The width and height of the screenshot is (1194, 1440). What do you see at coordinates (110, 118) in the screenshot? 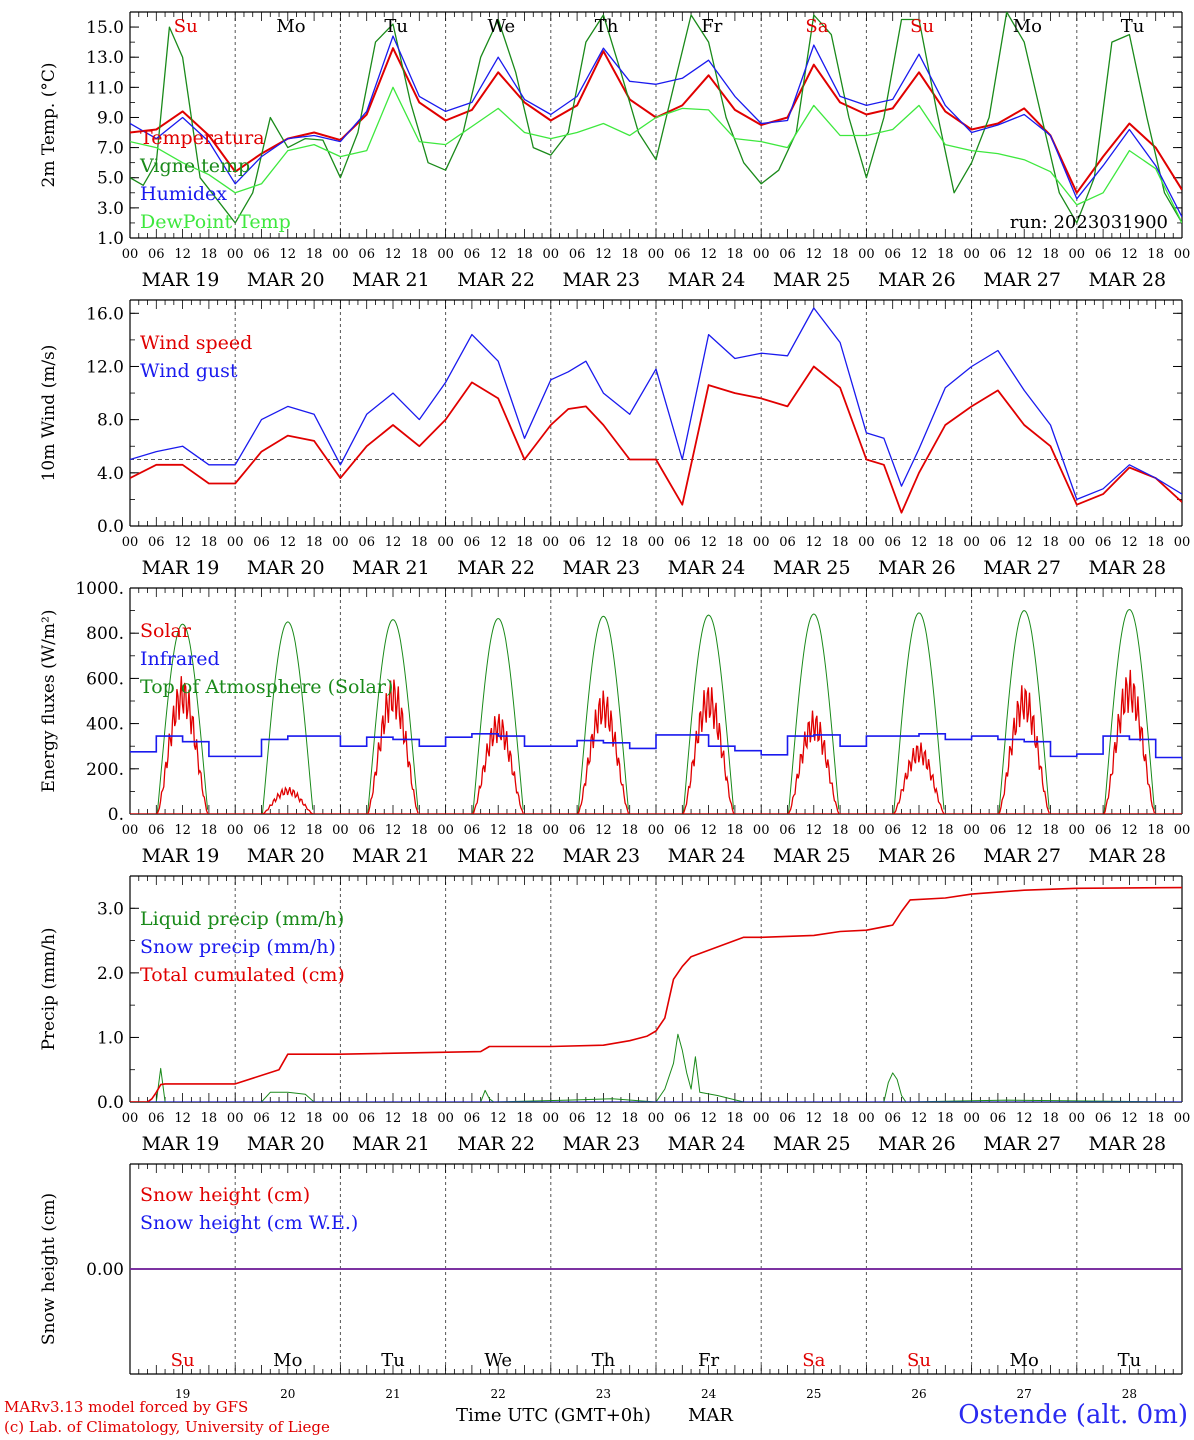
I see `y-tick-label: 9.0` at bounding box center [110, 118].